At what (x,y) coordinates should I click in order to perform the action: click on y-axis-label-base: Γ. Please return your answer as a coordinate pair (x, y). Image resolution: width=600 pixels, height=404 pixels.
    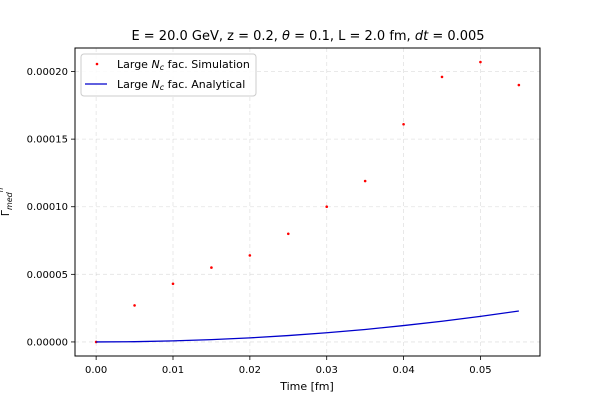
    Looking at the image, I should click on (6, 212).